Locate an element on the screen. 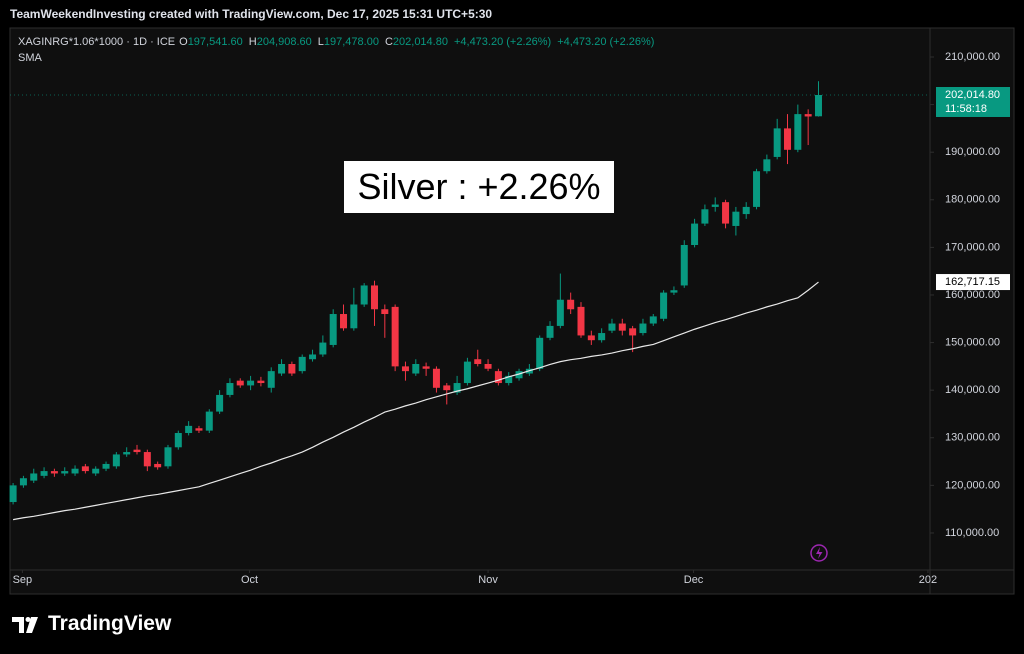  alert-bolt is located at coordinates (819, 553).